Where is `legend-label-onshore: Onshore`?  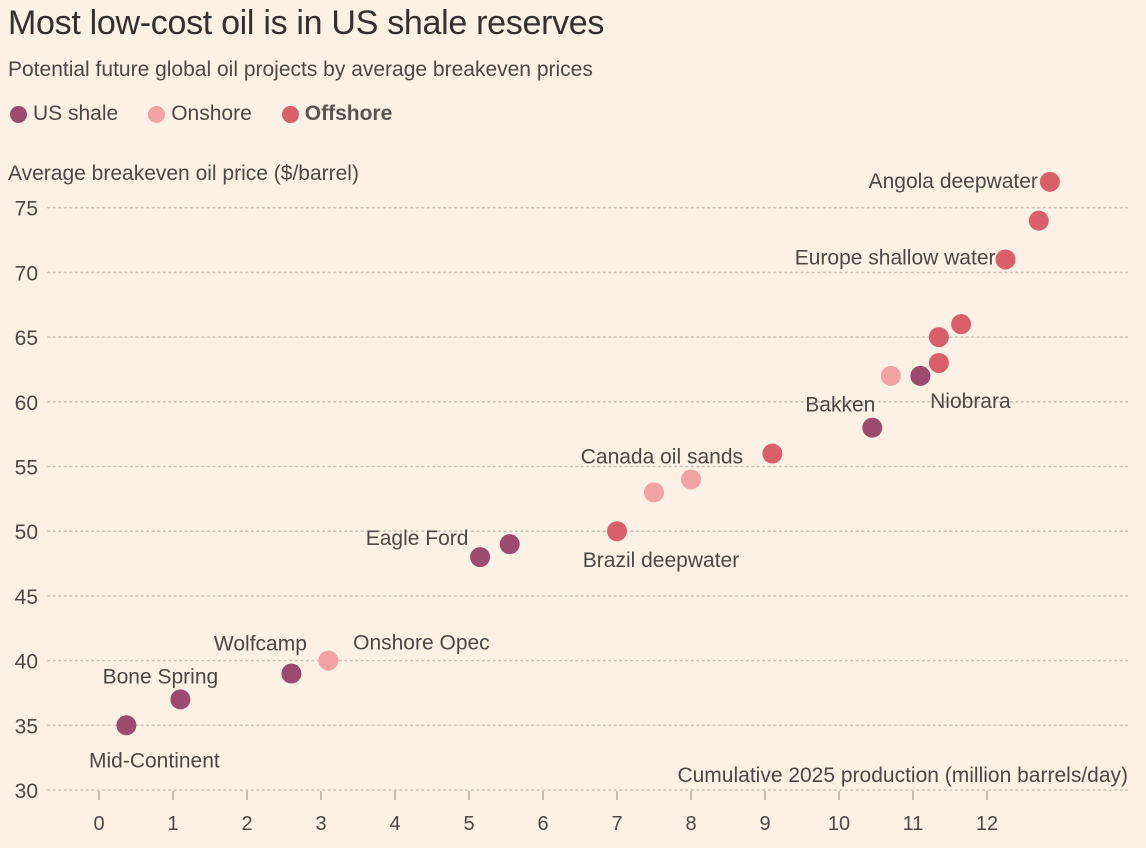 legend-label-onshore: Onshore is located at coordinates (211, 113).